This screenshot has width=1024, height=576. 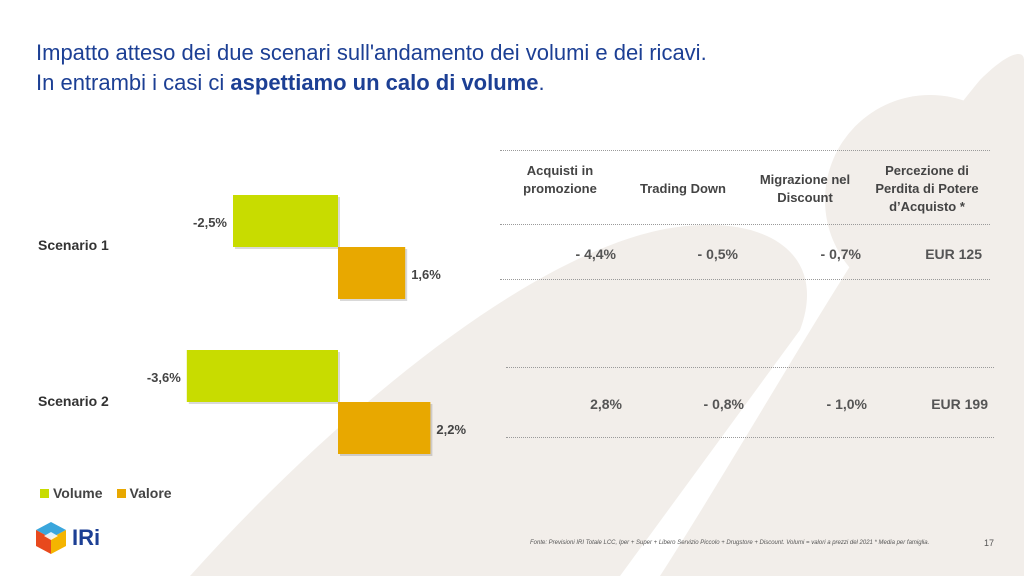 What do you see at coordinates (451, 429) in the screenshot?
I see `data-label: 2,2%` at bounding box center [451, 429].